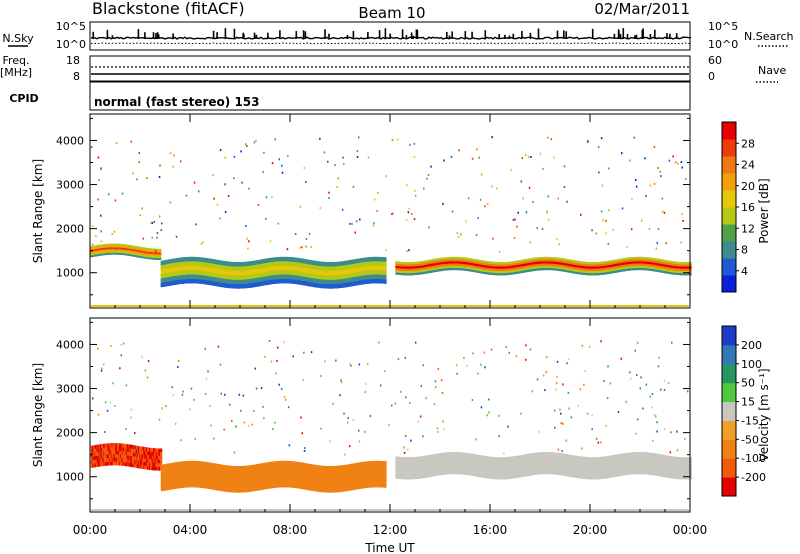  I want to click on noise-right-tick-bottom: 10^0, so click(723, 44).